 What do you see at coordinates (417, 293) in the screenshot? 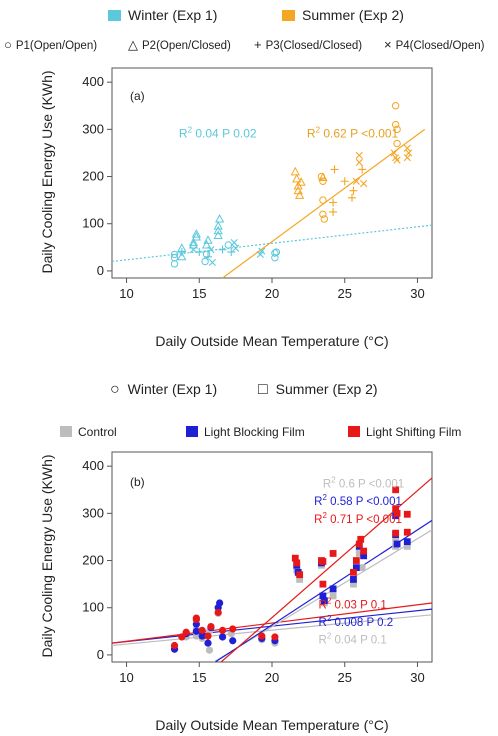
I see `x-tick-label: 30` at bounding box center [417, 293].